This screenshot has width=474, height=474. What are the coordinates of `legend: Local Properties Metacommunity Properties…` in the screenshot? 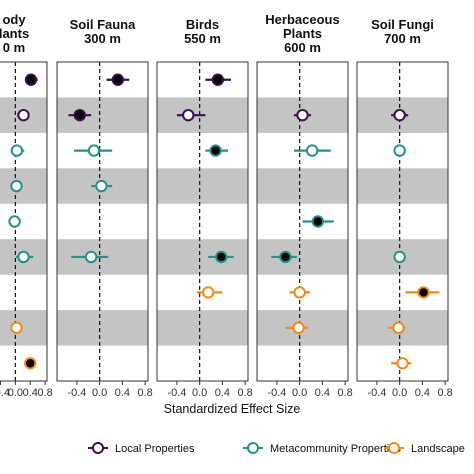 It's located at (276, 448).